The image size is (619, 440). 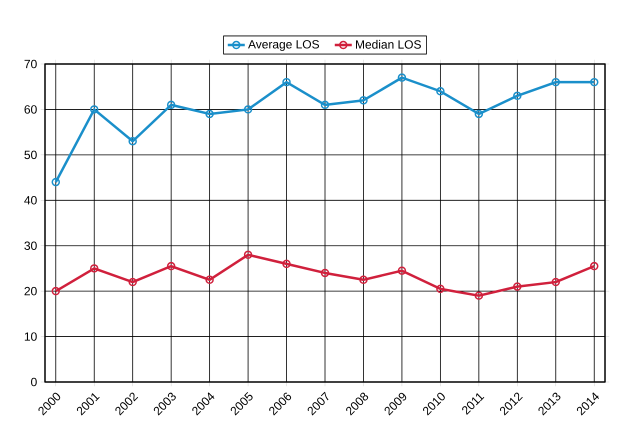 I want to click on y-tick-label: 20, so click(x=30, y=291).